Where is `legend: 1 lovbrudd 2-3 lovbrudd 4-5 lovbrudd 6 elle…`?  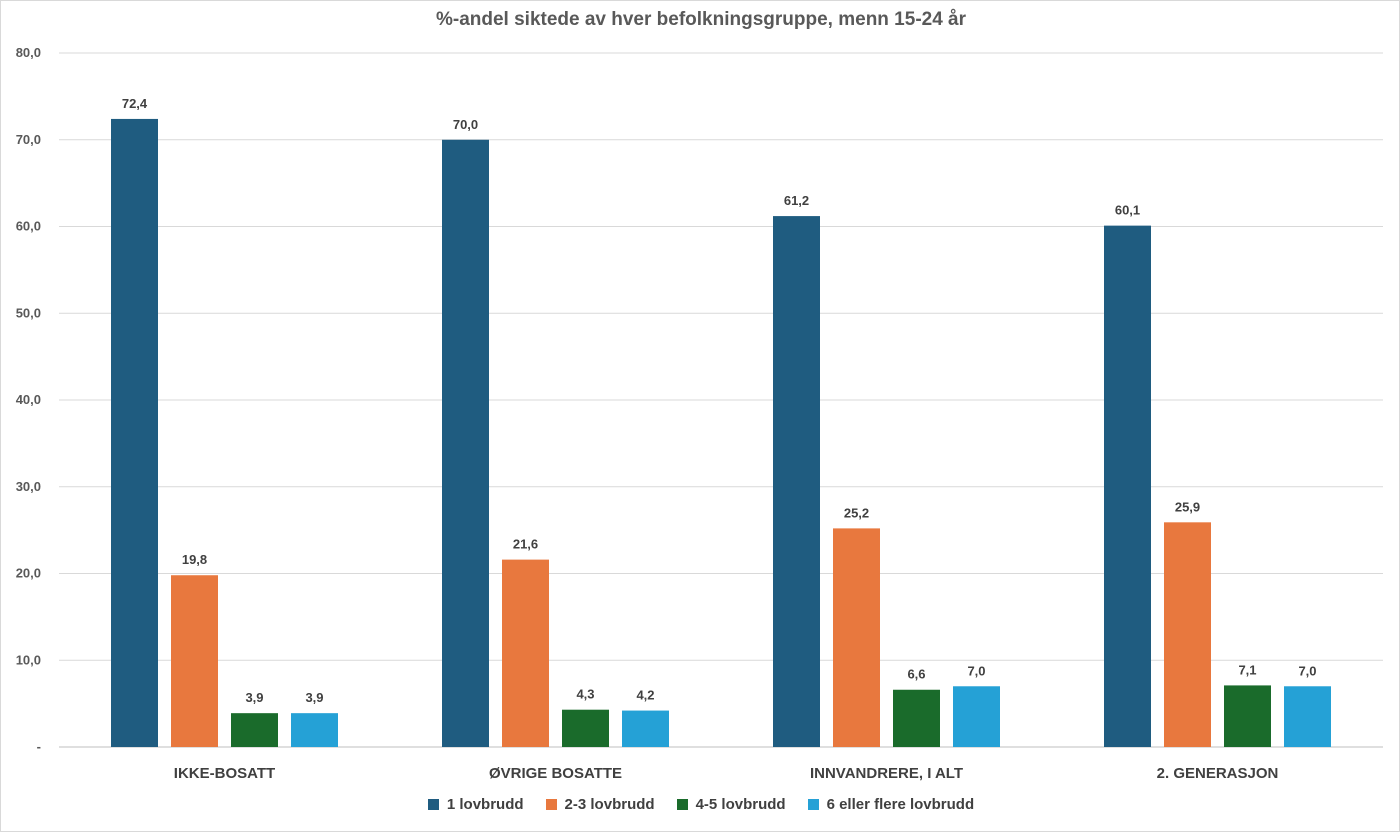
legend: 1 lovbrudd 2-3 lovbrudd 4-5 lovbrudd 6 elle… is located at coordinates (700, 804).